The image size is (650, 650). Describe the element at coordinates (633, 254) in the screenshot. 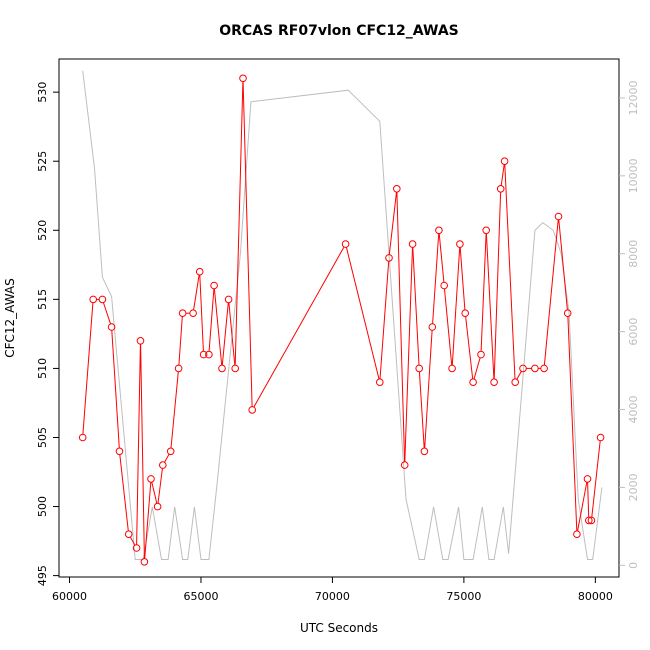

I see `y2-tick-label: 8000` at that location.